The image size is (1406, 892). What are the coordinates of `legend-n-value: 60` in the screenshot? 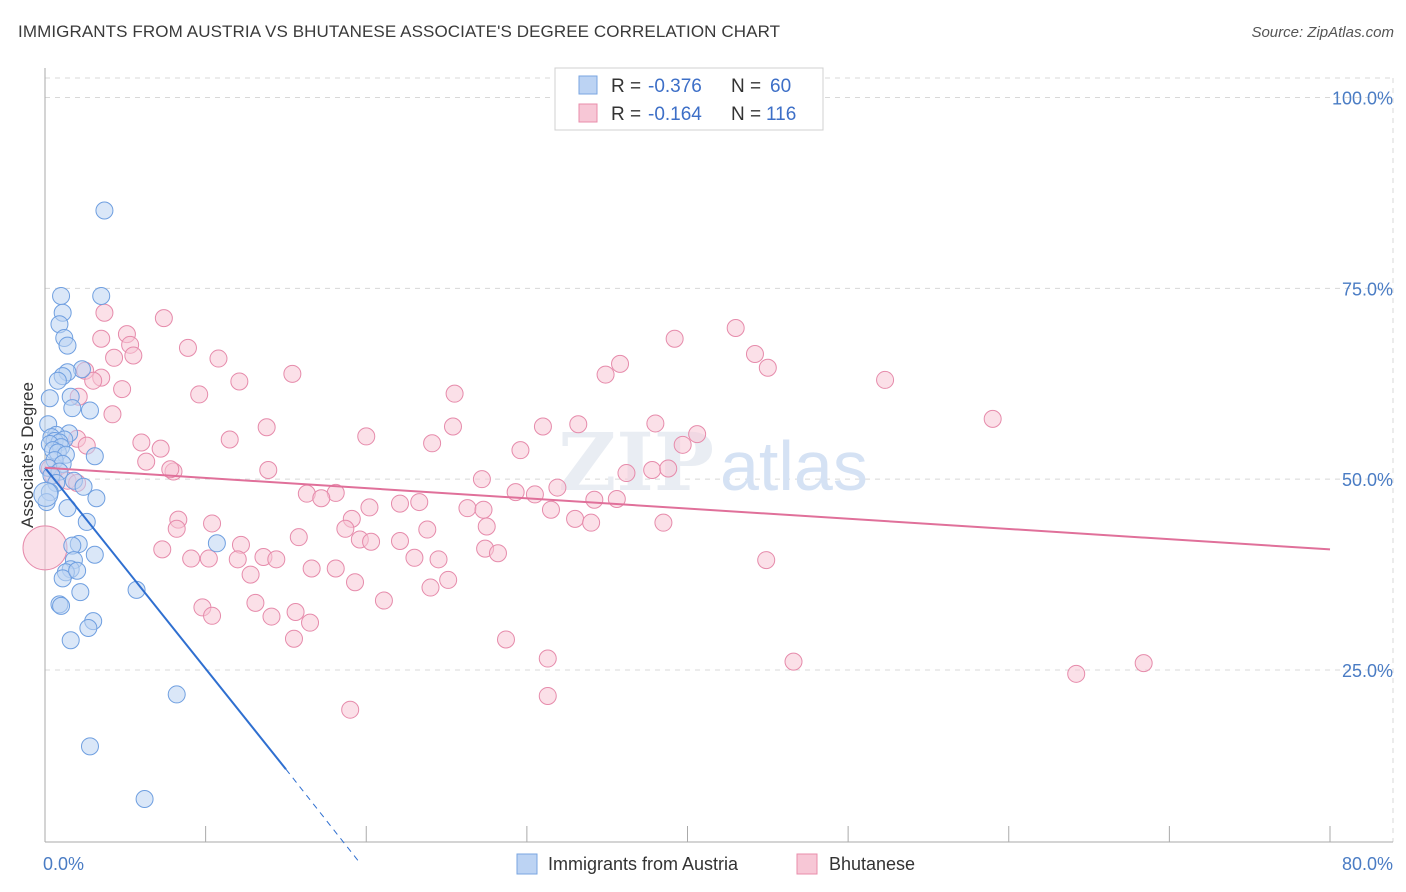 It's located at (780, 86).